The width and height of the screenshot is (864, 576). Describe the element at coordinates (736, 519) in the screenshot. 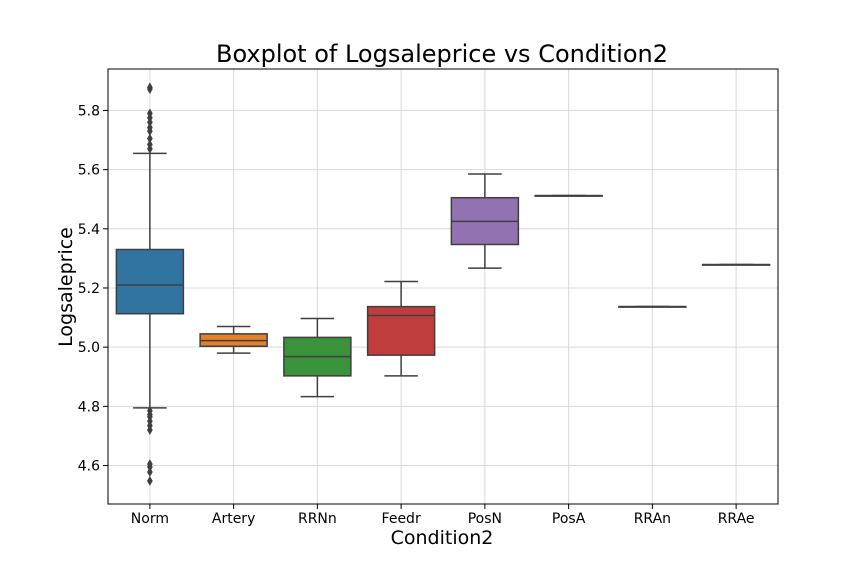

I see `x-tick-label: RRAe` at that location.